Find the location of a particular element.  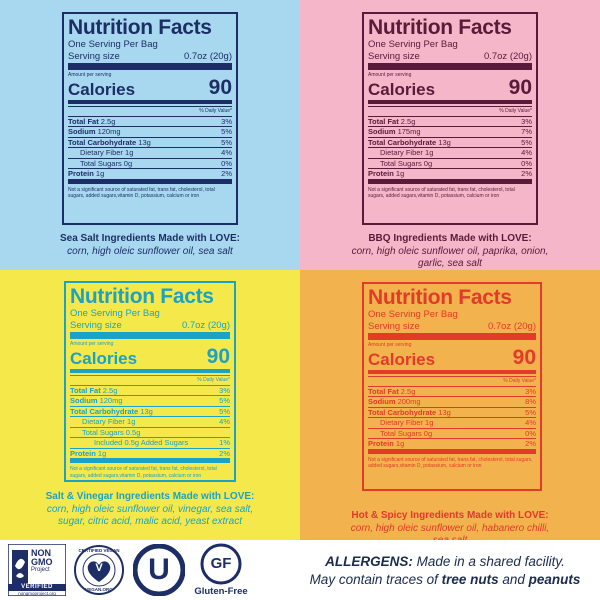

nutrient-row: Sodium 175mg 7% is located at coordinates (450, 131).